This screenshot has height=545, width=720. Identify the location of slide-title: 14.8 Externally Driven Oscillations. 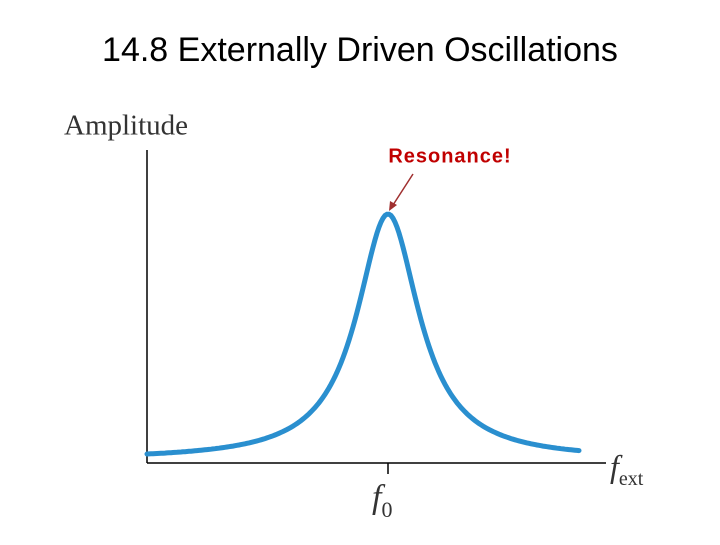
(360, 50).